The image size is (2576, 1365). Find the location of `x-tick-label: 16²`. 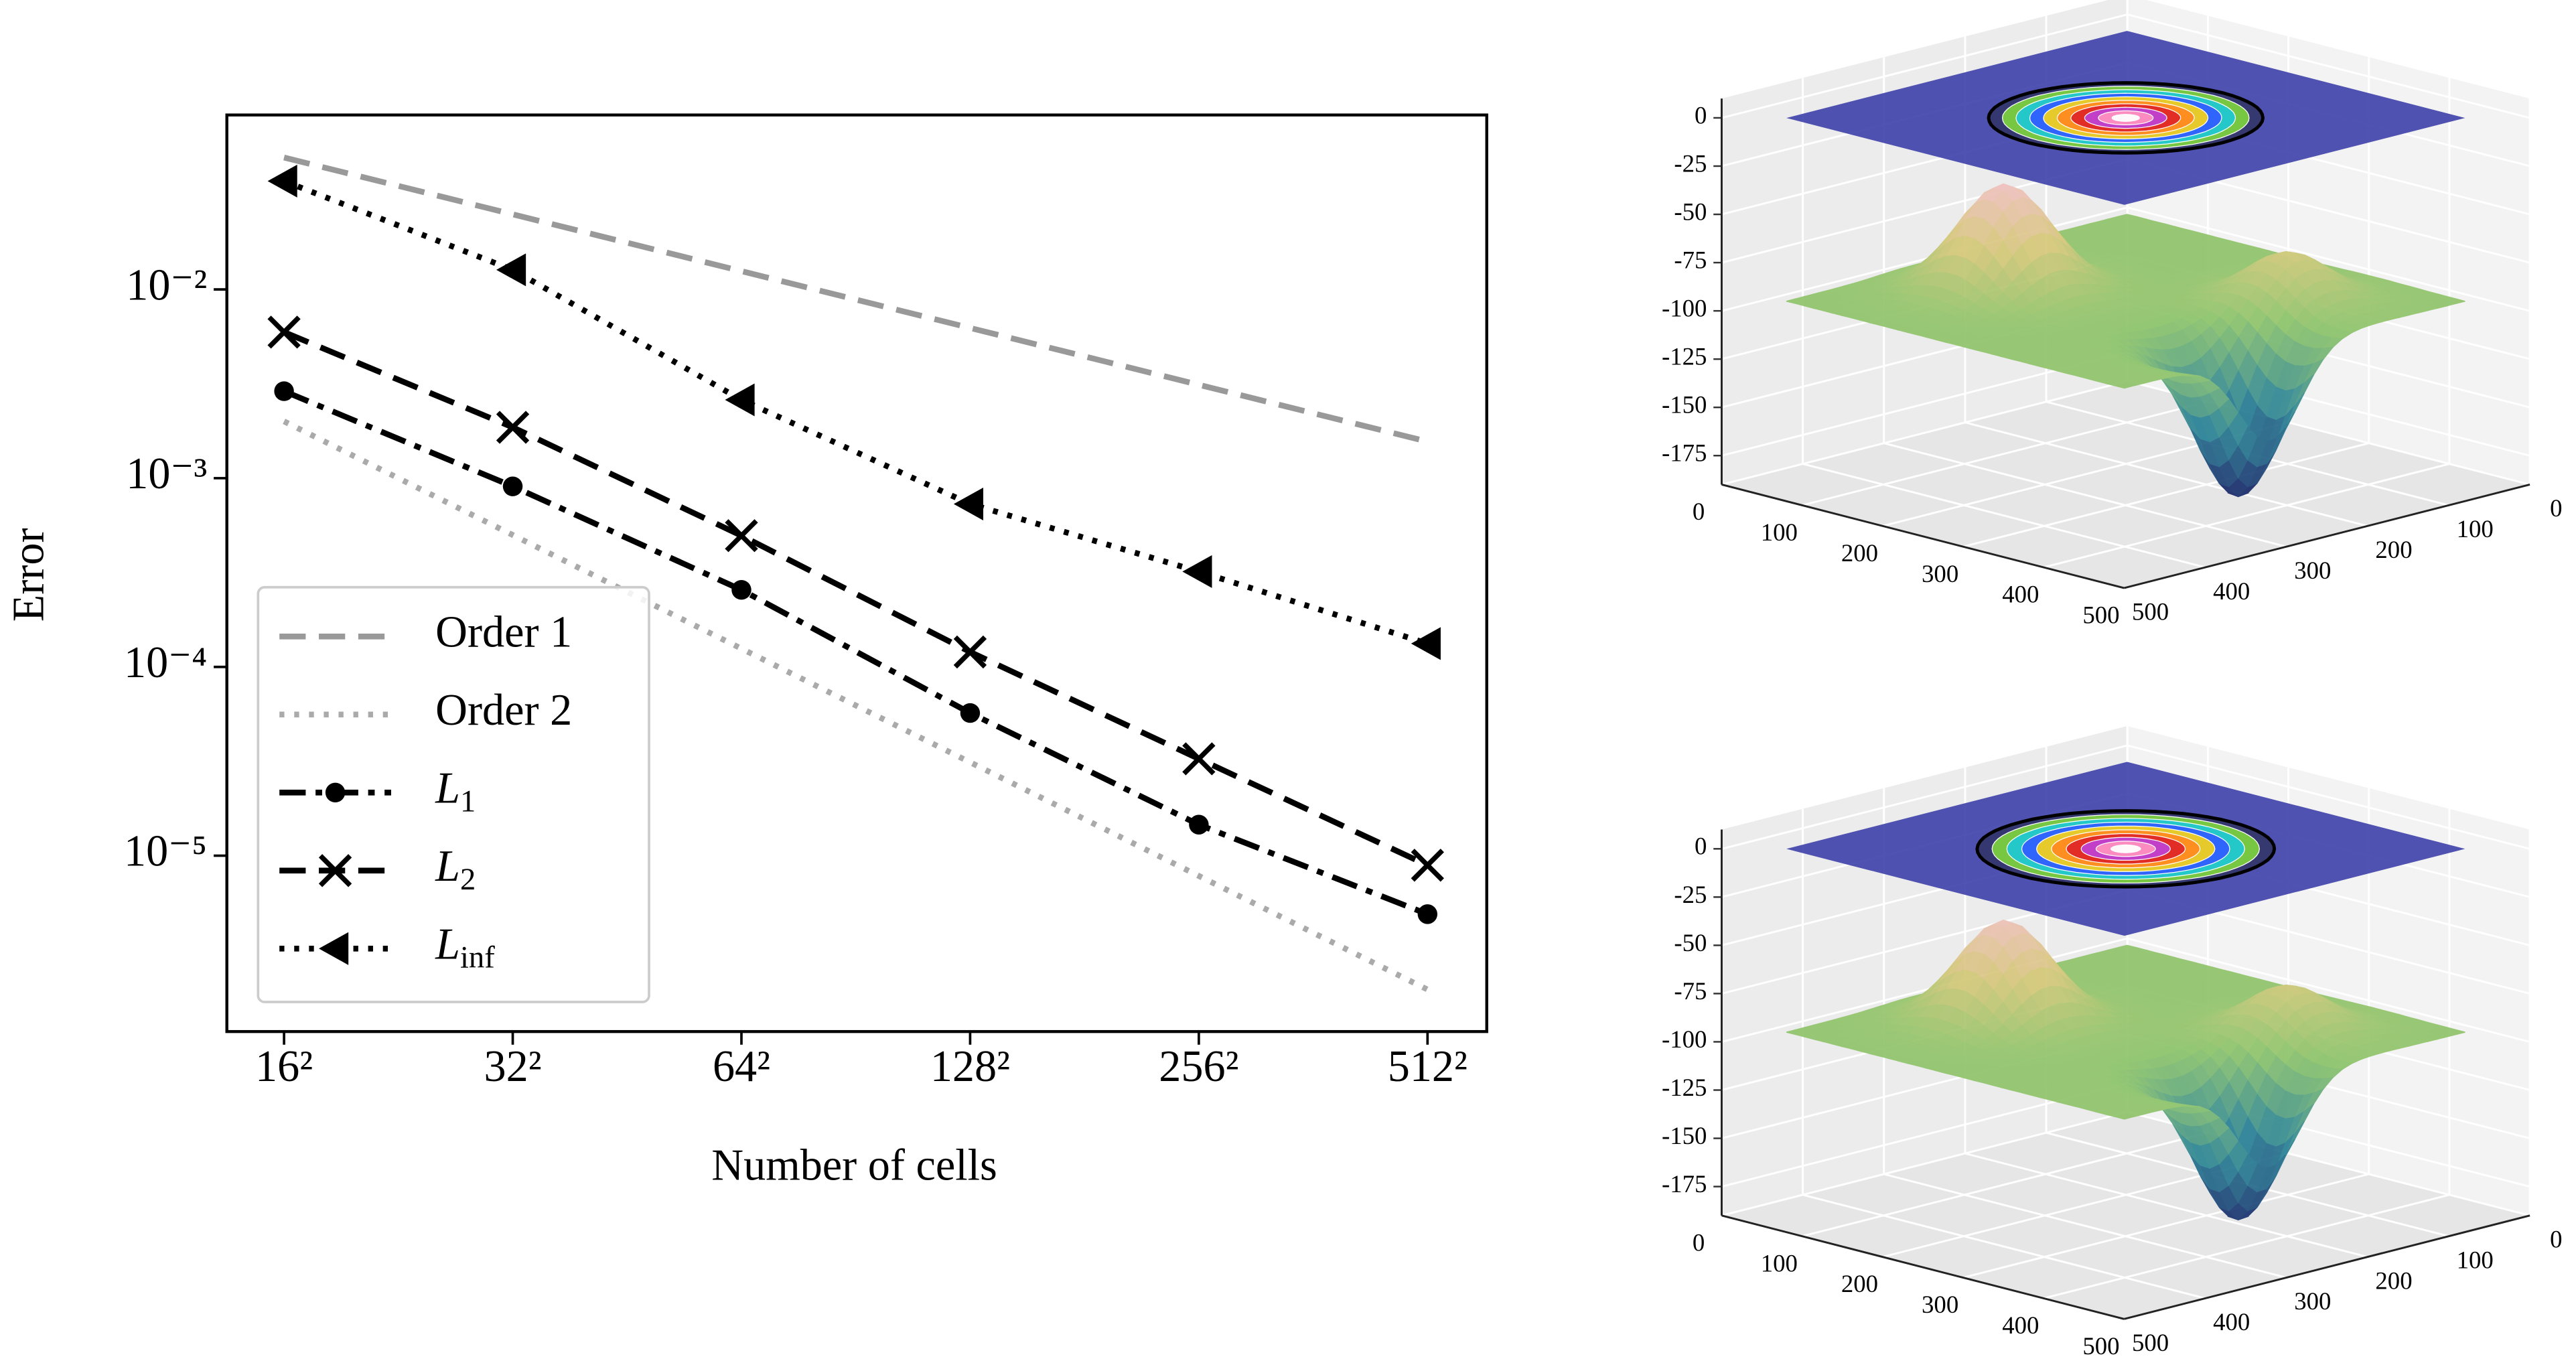

x-tick-label: 16² is located at coordinates (284, 1066).